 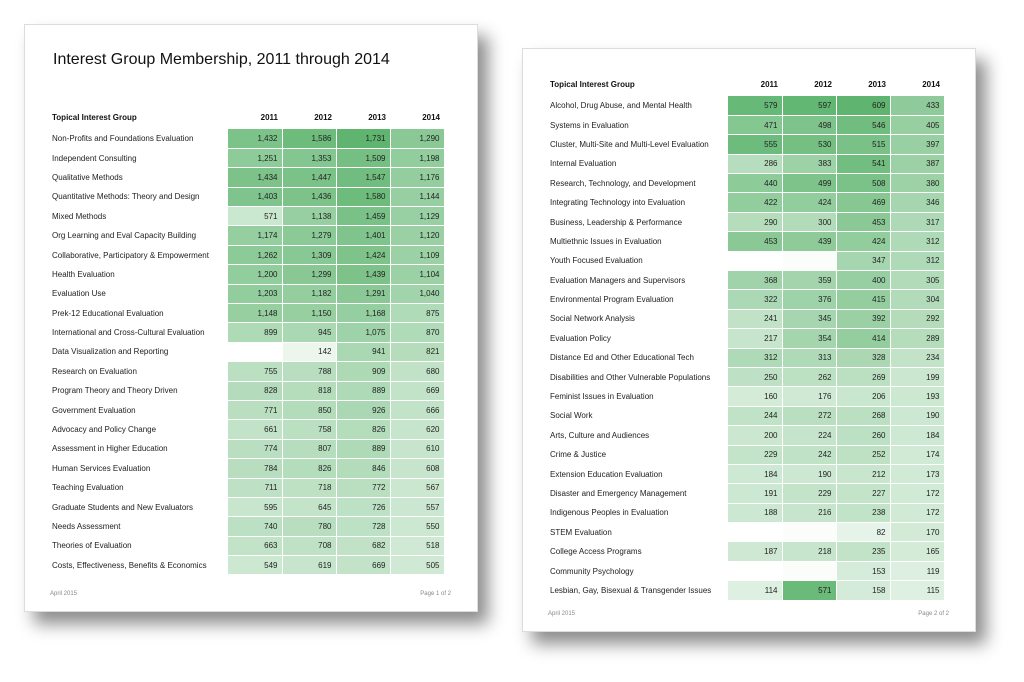 What do you see at coordinates (618, 493) in the screenshot?
I see `row-label: Disaster and Emergency Management` at bounding box center [618, 493].